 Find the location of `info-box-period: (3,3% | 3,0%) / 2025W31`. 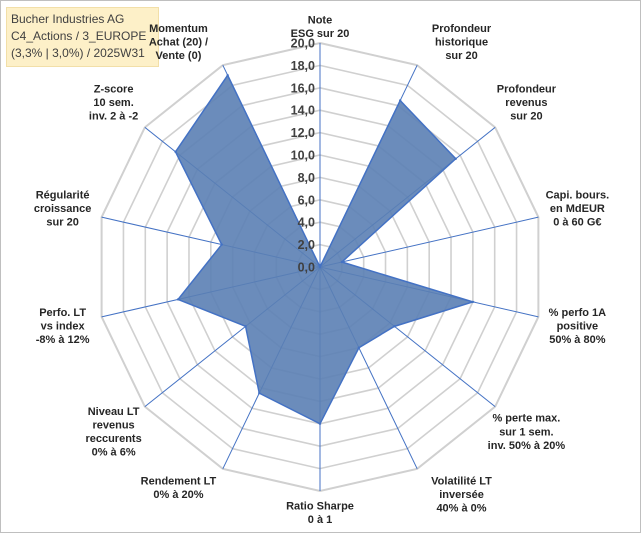

info-box-period: (3,3% | 3,0%) / 2025W31 is located at coordinates (78, 53).